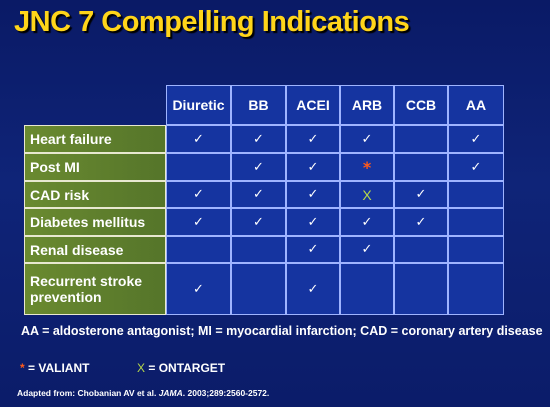 Image resolution: width=550 pixels, height=407 pixels. I want to click on legend-valiant: * = VALIANT, so click(54, 368).